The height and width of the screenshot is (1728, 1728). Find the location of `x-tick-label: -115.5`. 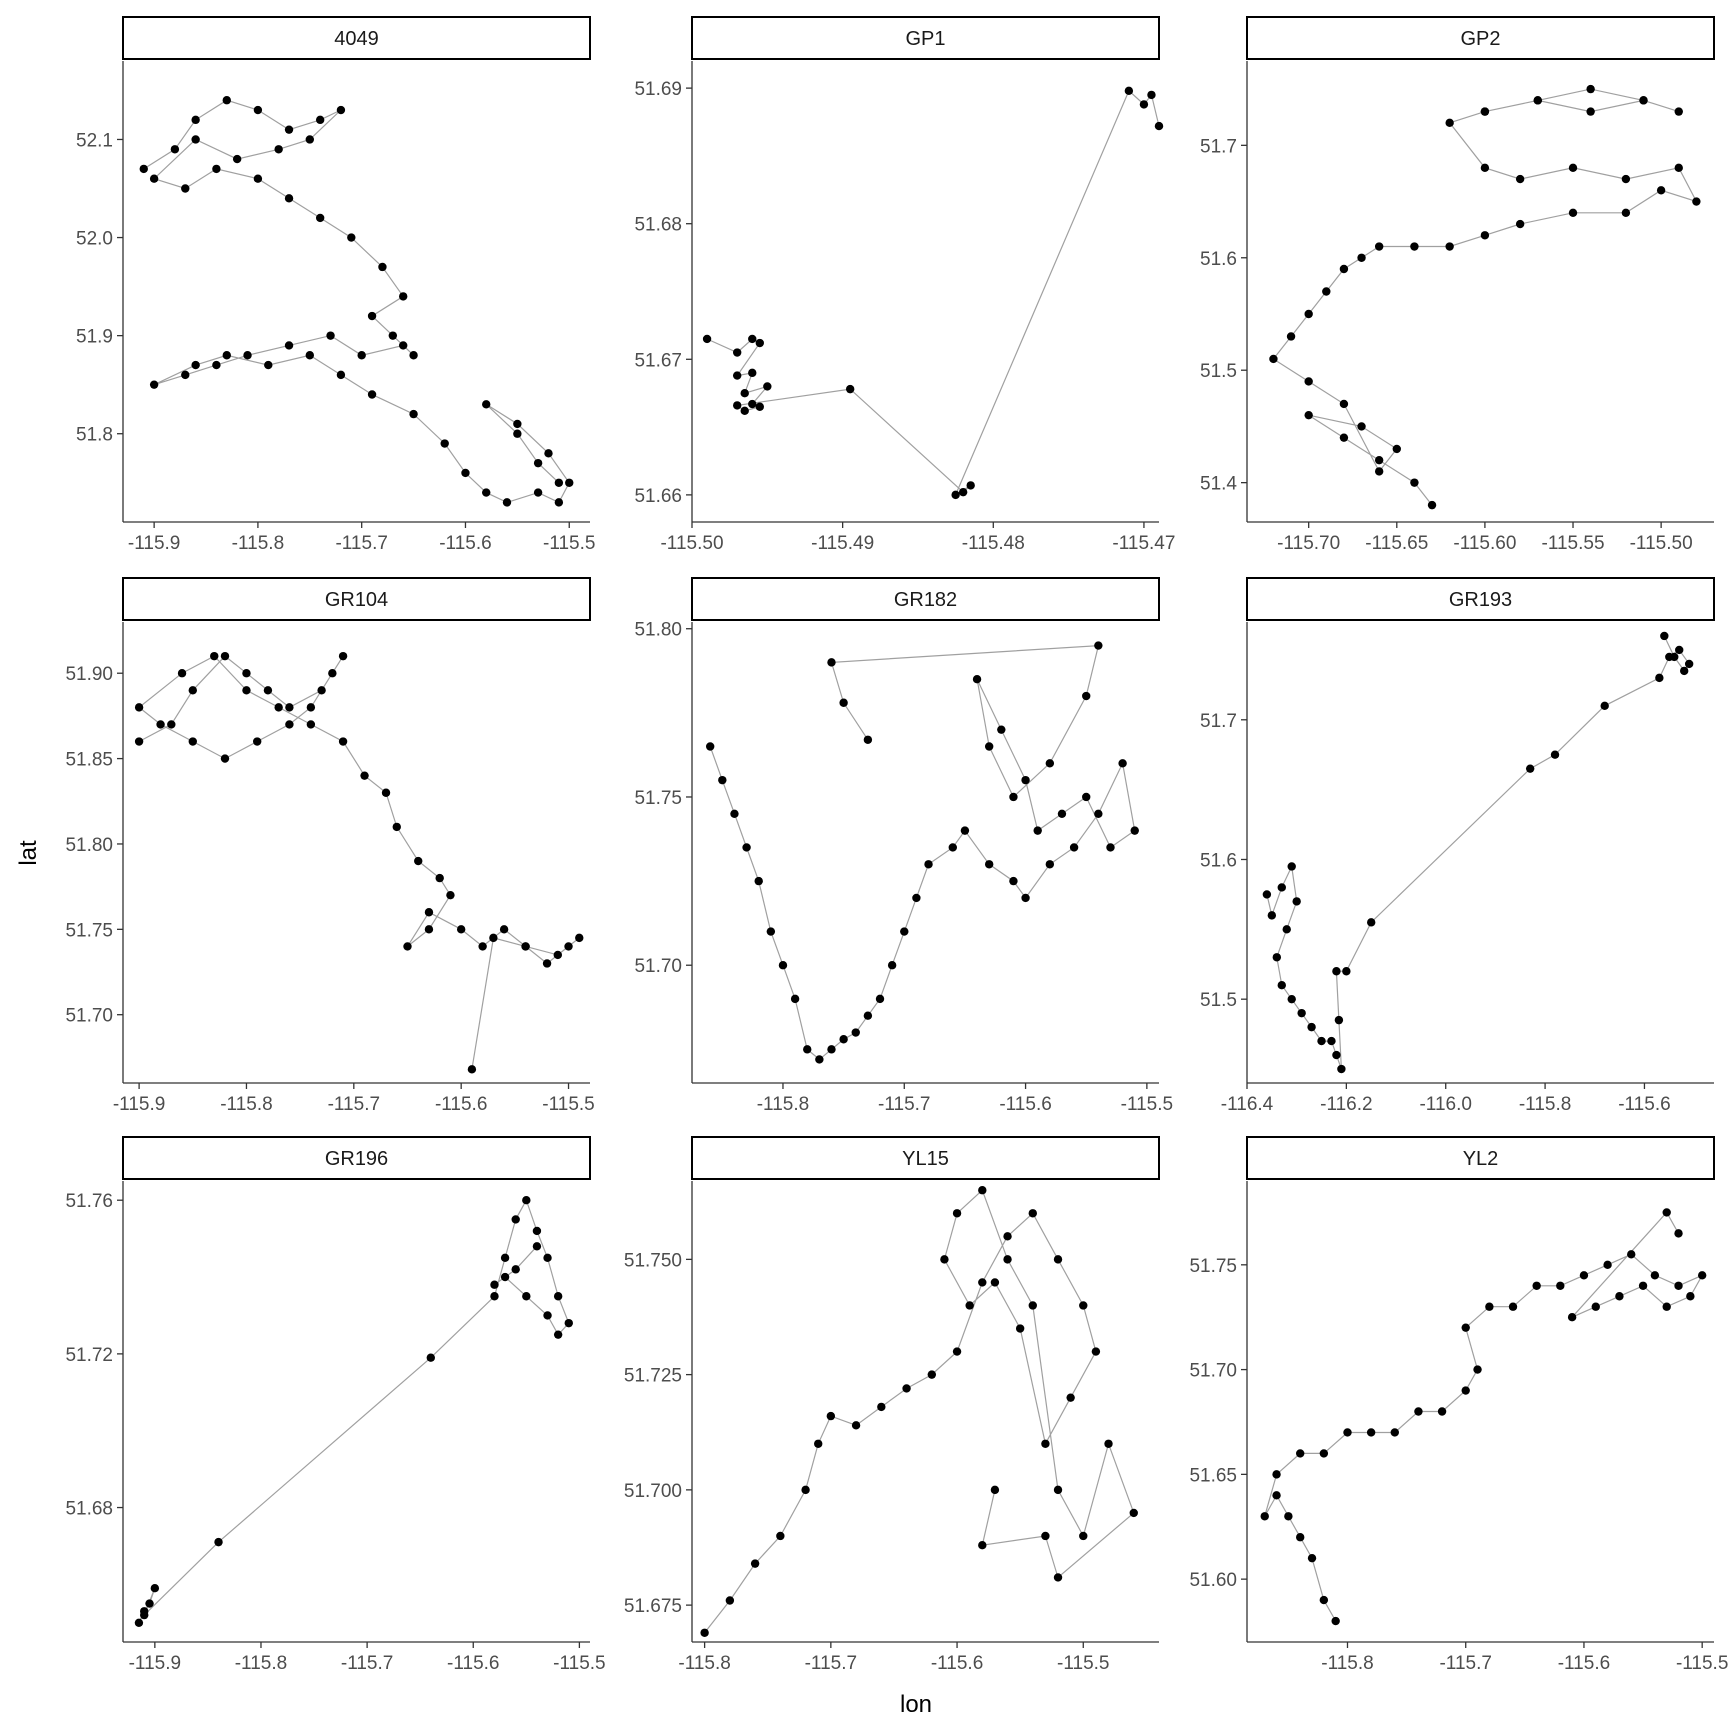

x-tick-label: -115.5 is located at coordinates (1147, 1104).